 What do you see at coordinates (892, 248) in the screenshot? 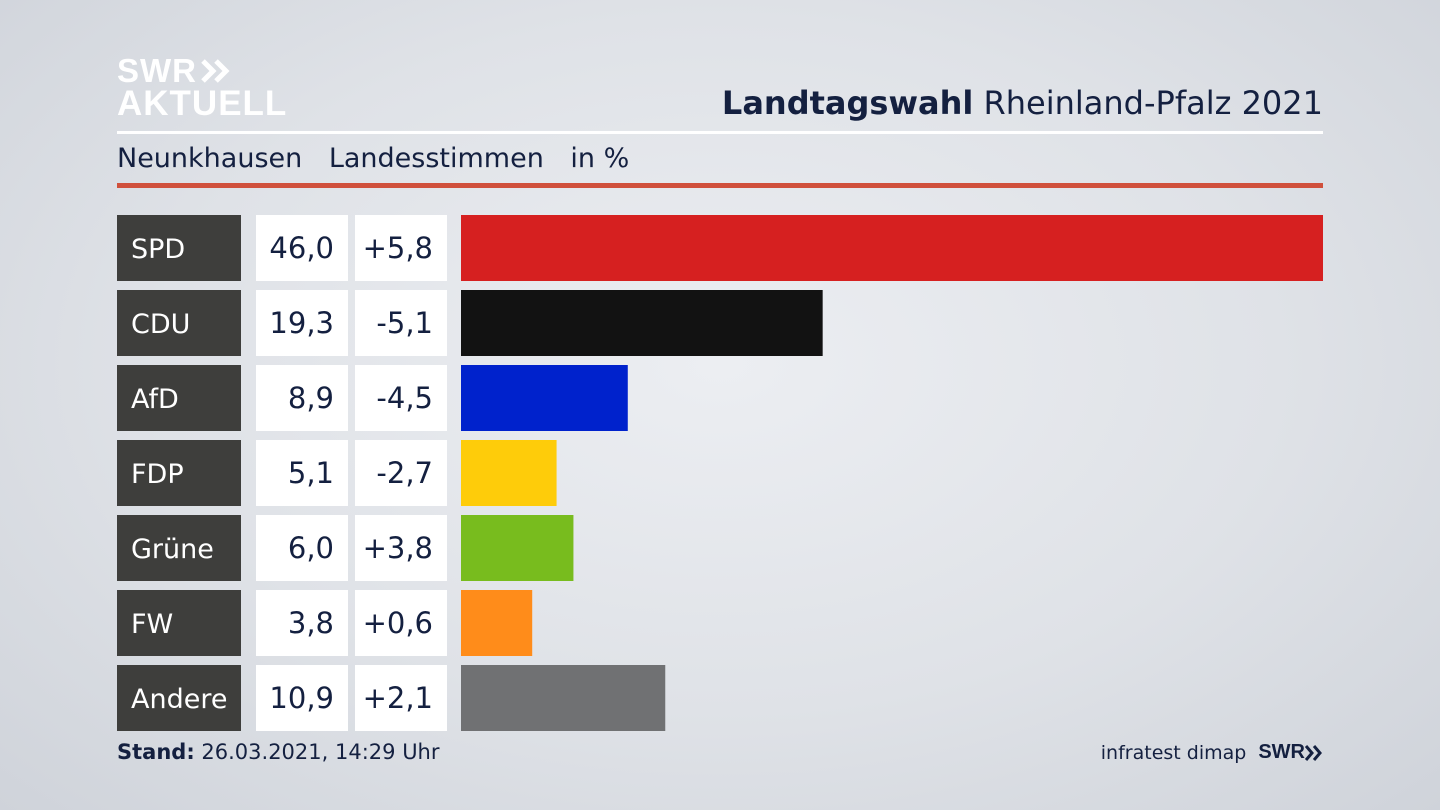
I see `bar-spd` at bounding box center [892, 248].